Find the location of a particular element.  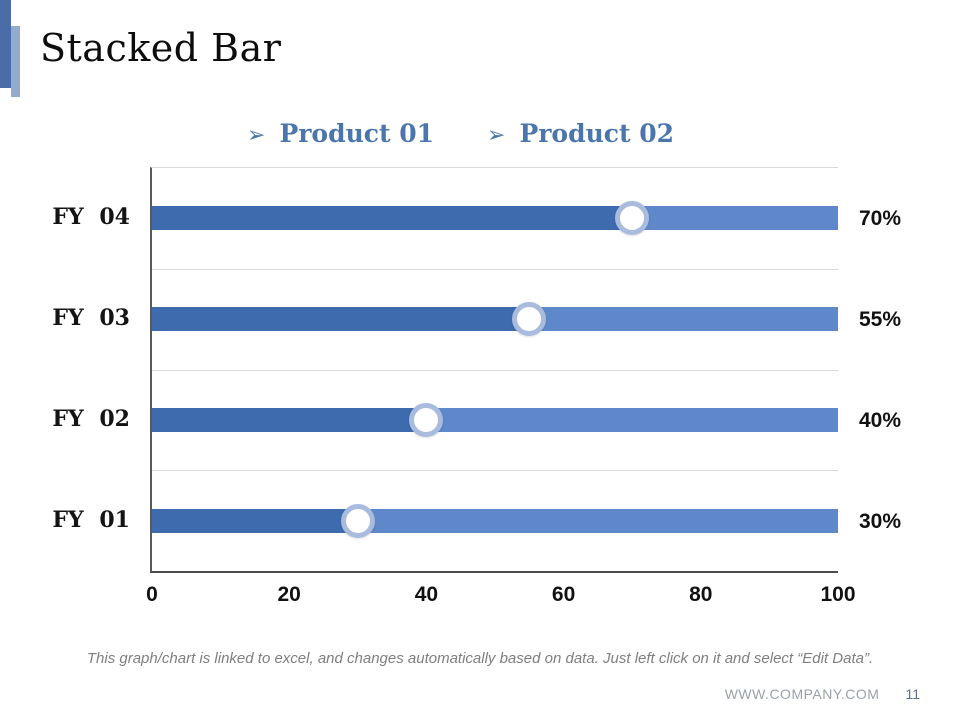

x-axis-tick-label: 20 is located at coordinates (289, 594).